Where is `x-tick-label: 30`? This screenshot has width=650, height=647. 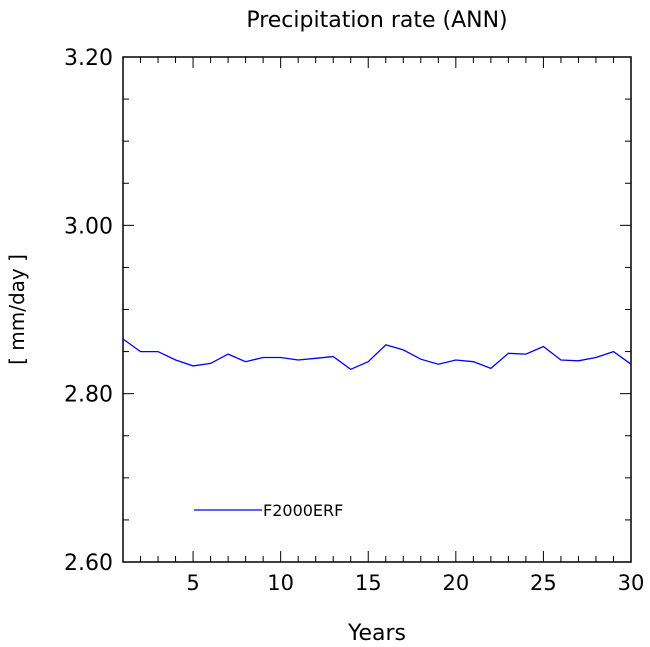
x-tick-label: 30 is located at coordinates (631, 583).